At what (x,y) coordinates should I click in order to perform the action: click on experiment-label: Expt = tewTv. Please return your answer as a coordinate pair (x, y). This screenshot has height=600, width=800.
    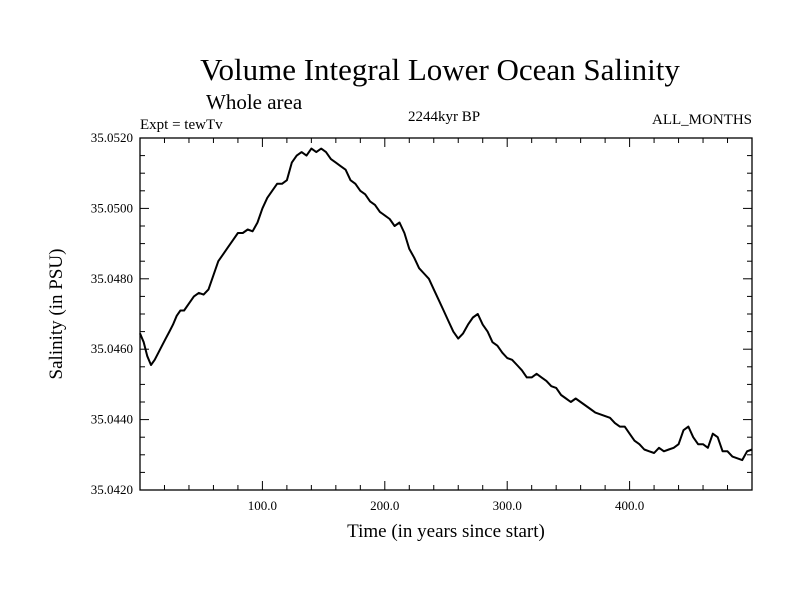
    Looking at the image, I should click on (181, 125).